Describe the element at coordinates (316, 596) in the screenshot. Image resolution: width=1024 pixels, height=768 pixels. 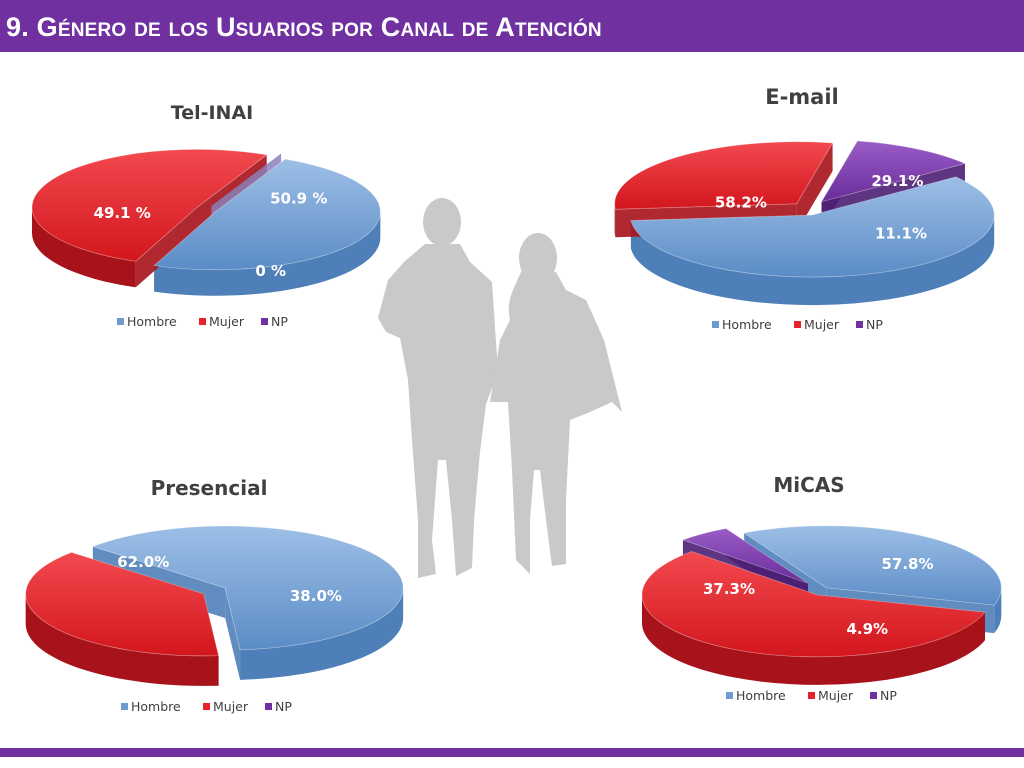
I see `data-label-mujer: 38.0%` at that location.